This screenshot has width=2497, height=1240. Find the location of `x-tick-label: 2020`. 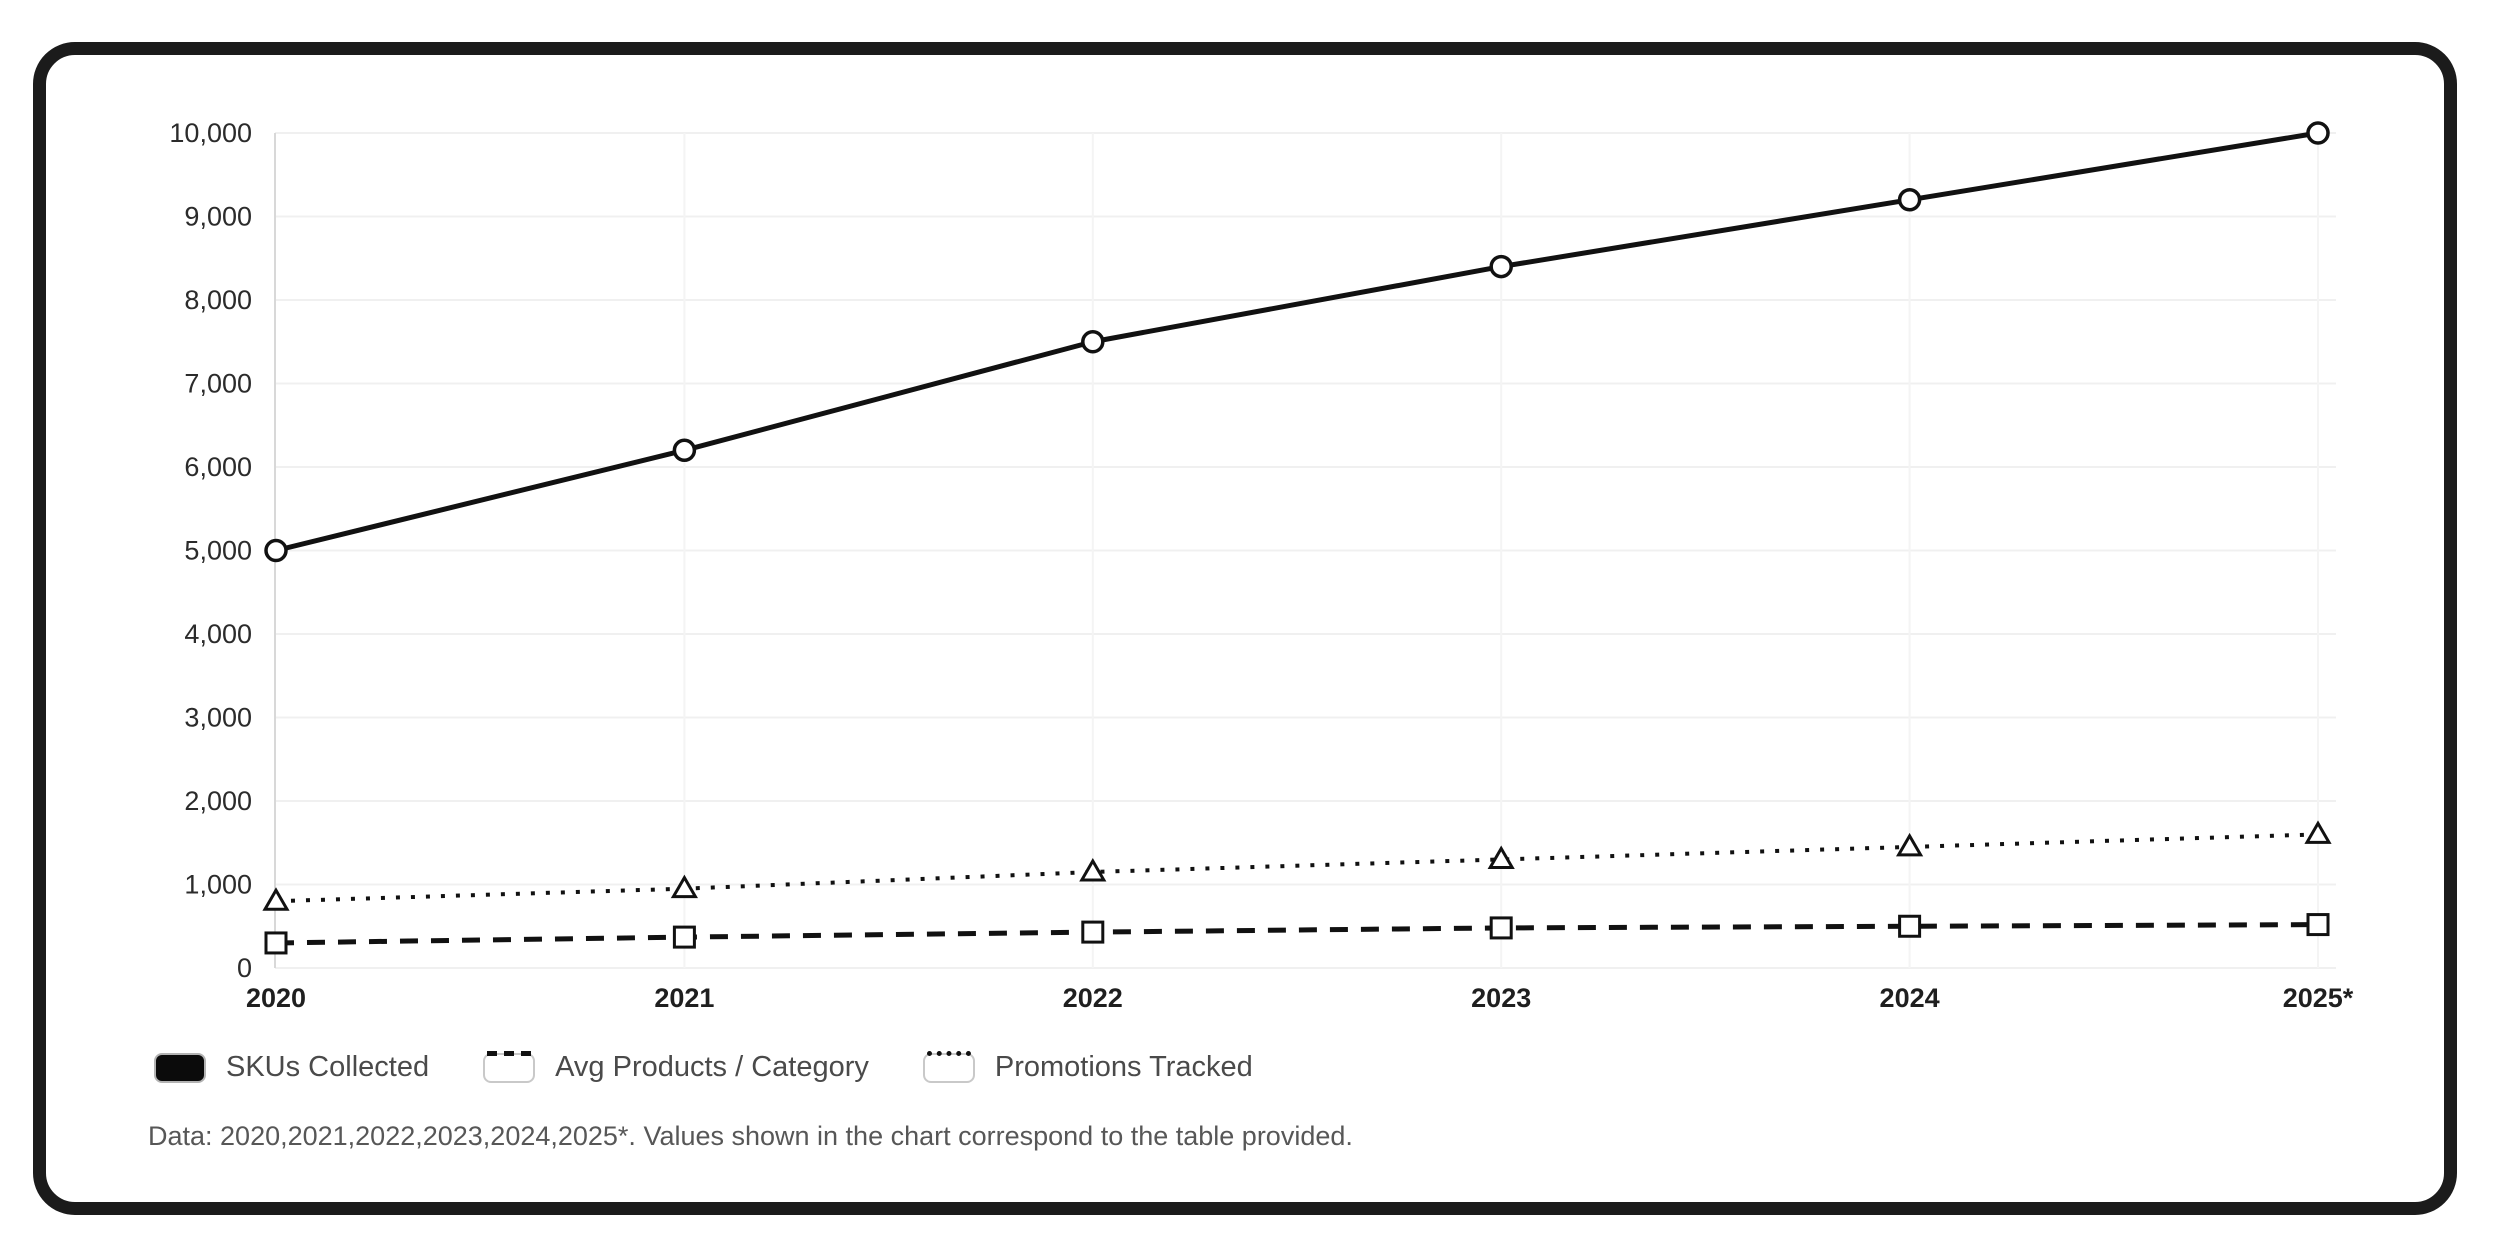

x-tick-label: 2020 is located at coordinates (276, 998).